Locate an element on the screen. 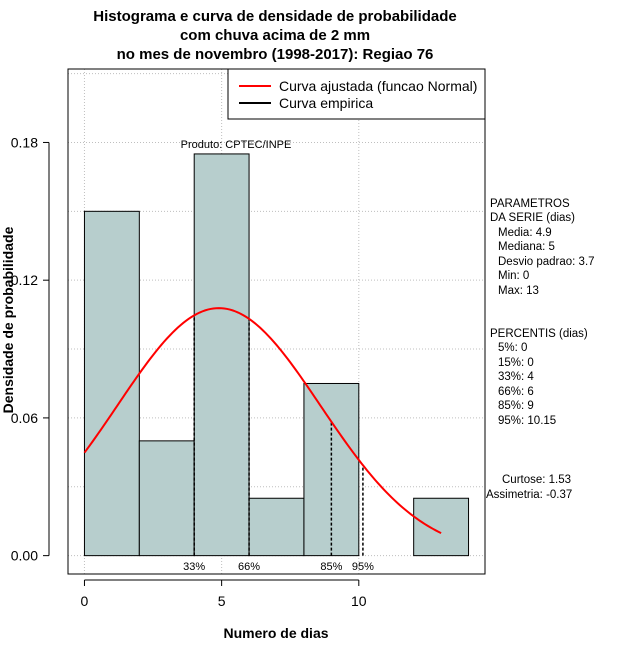 The image size is (640, 660). y-tick-label-3: 0.18 is located at coordinates (24, 142).